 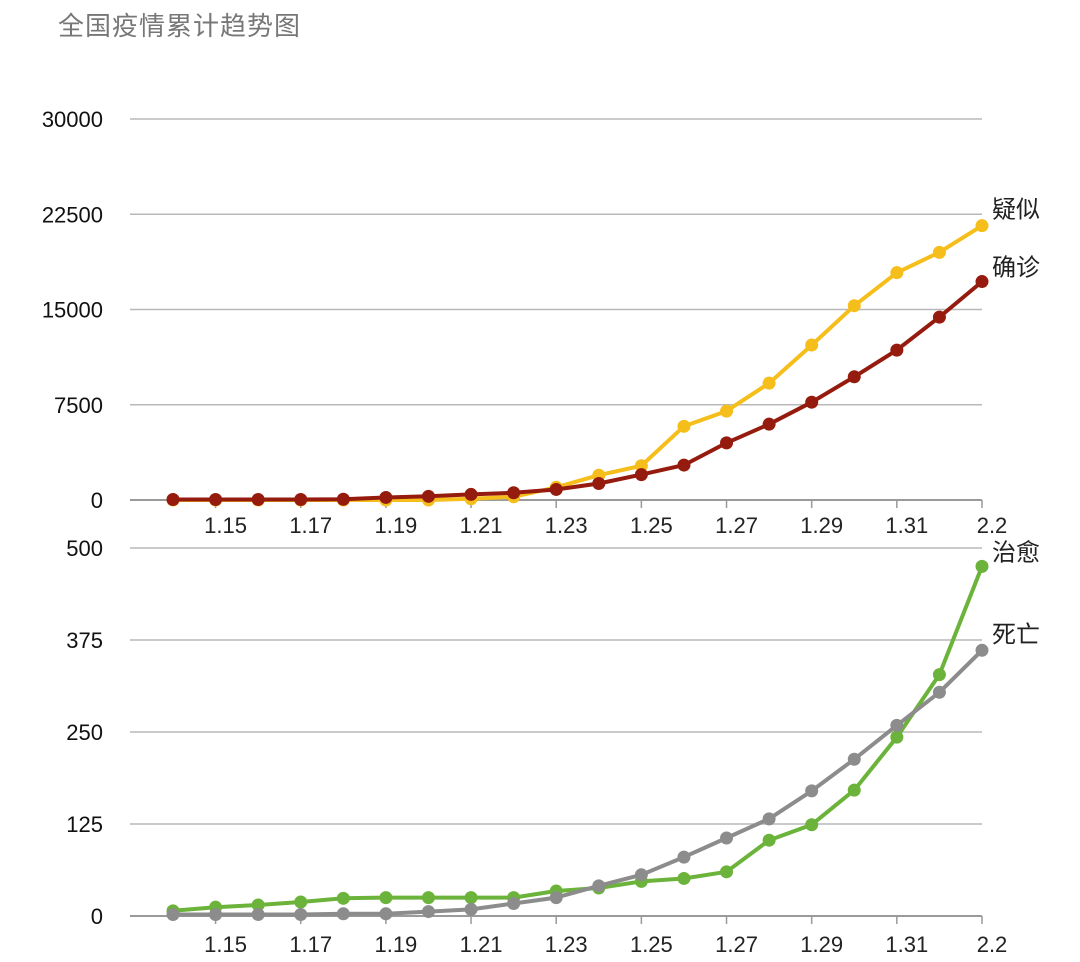 I want to click on y-tick-label: 30000, so click(x=72, y=119).